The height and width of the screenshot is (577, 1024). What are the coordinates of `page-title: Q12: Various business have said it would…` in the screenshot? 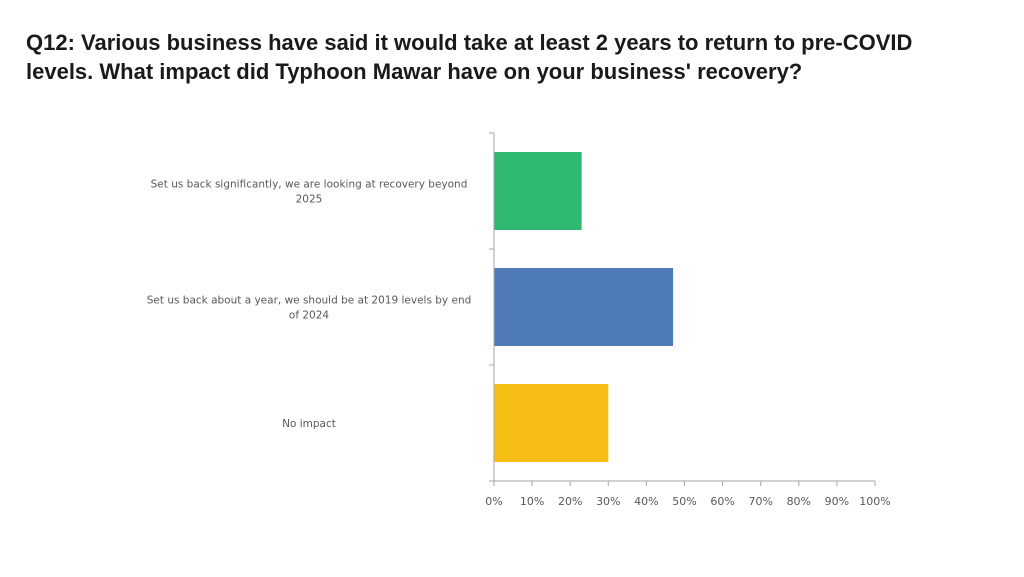 It's located at (469, 57).